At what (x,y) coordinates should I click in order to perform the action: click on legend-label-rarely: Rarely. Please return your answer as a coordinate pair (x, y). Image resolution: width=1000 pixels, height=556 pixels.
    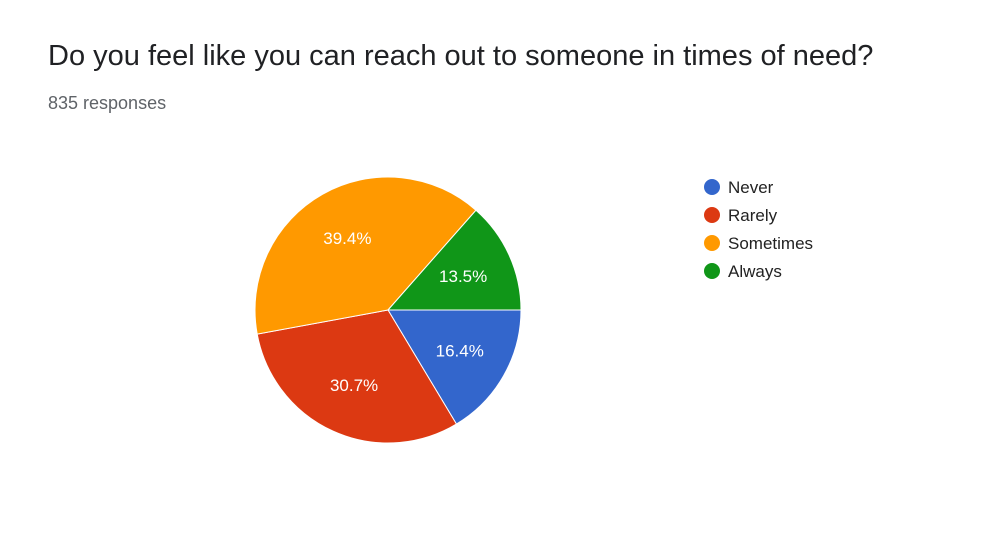
    Looking at the image, I should click on (753, 215).